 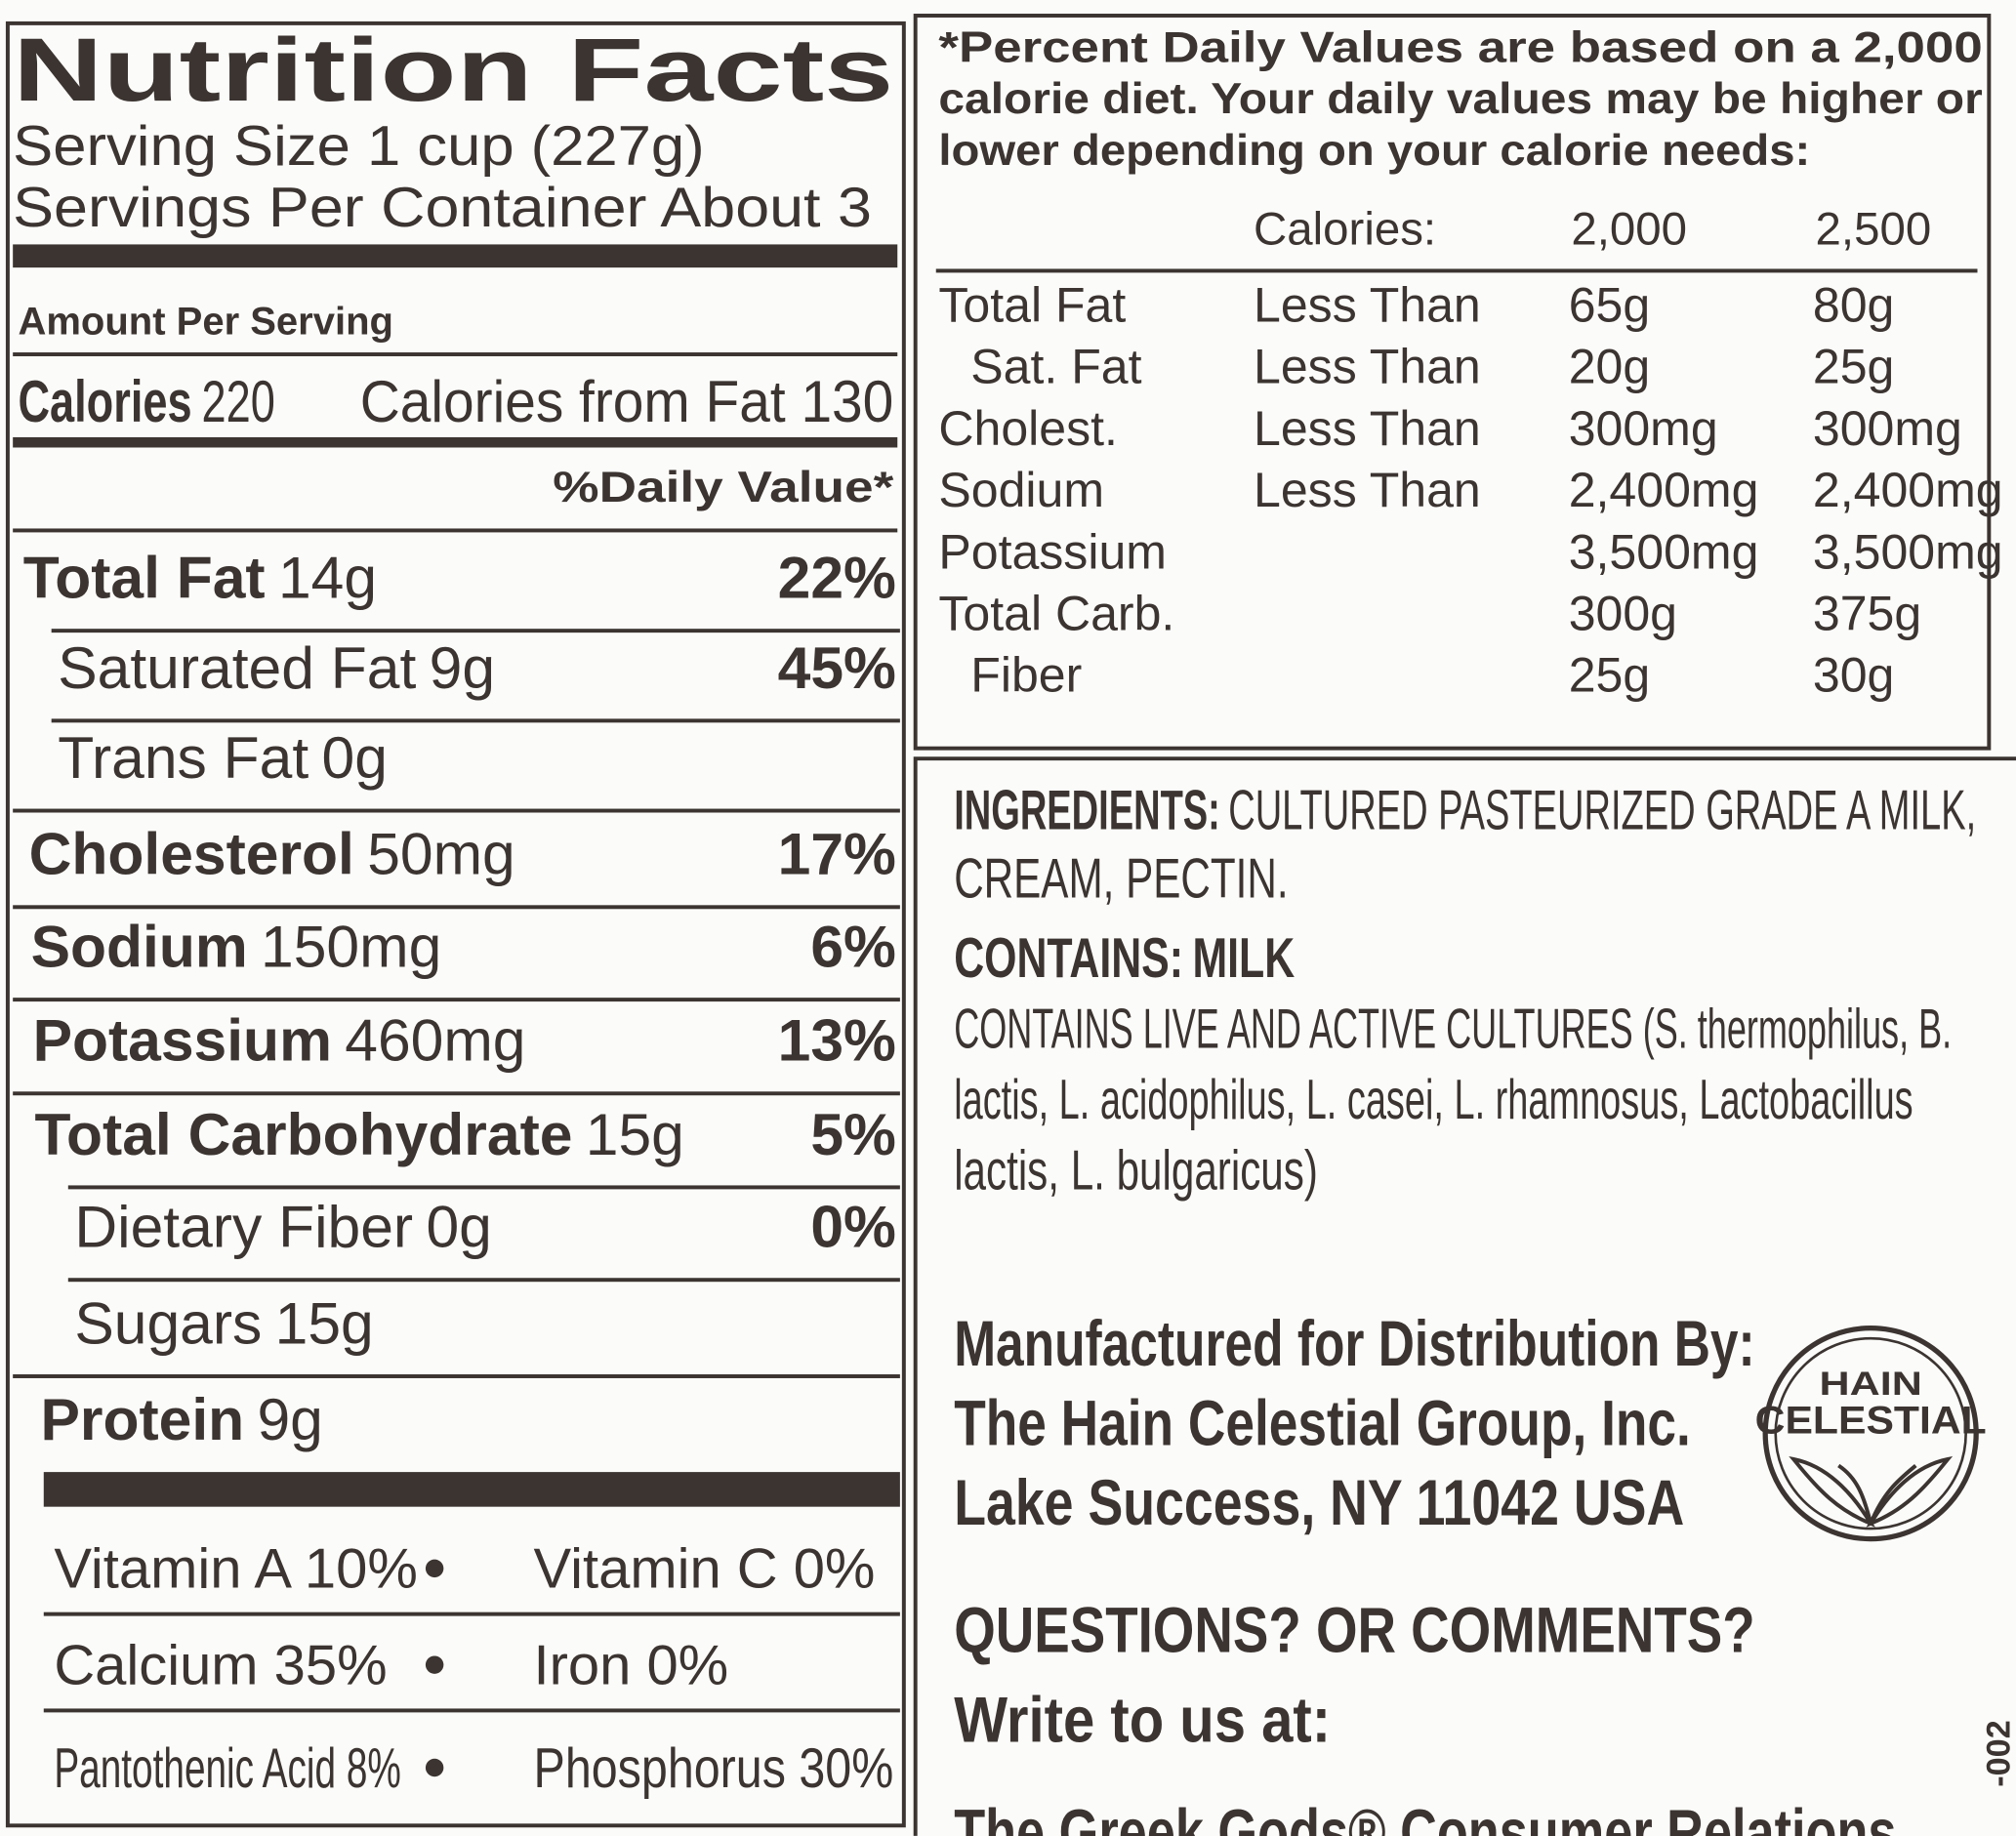 What do you see at coordinates (238, 401) in the screenshot?
I see `calories-value: 220` at bounding box center [238, 401].